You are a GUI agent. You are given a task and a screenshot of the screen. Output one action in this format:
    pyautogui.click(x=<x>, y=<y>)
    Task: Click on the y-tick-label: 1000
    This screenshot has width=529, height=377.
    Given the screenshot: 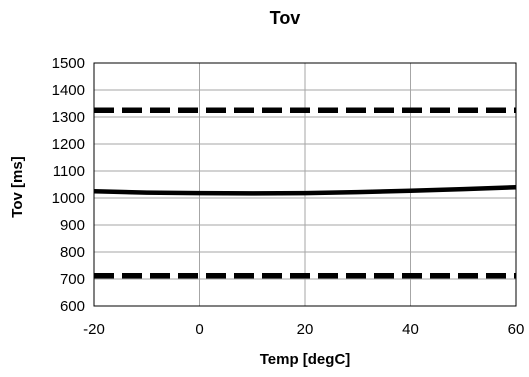 What is the action you would take?
    pyautogui.click(x=68, y=198)
    